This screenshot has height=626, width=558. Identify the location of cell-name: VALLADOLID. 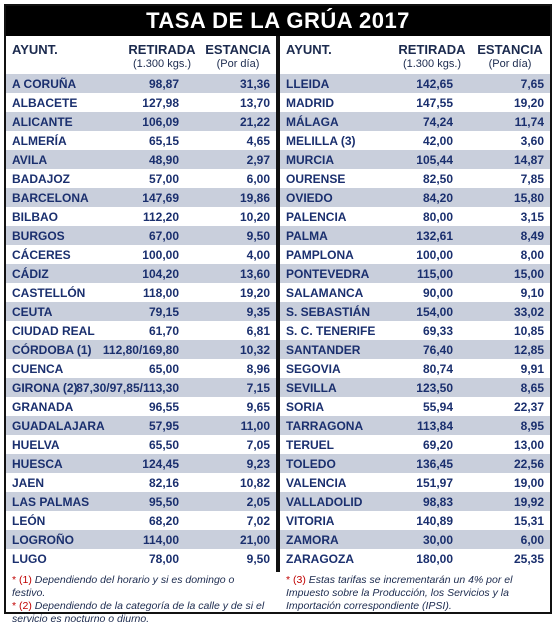
(324, 502).